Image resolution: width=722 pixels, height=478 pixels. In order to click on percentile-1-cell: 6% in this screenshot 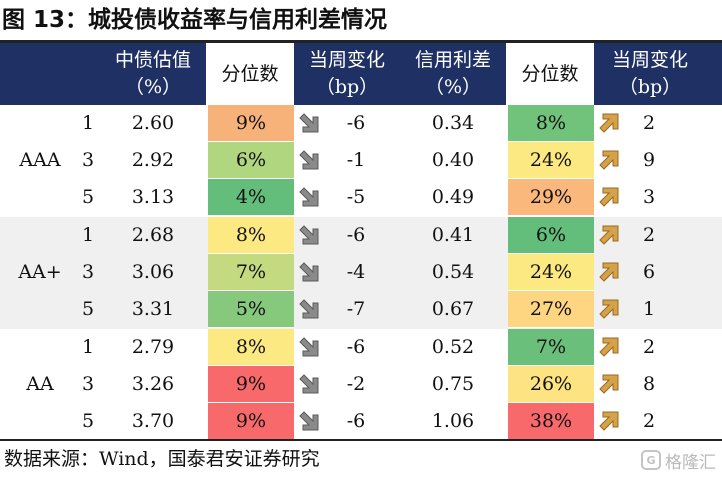, I will do `click(251, 160)`.